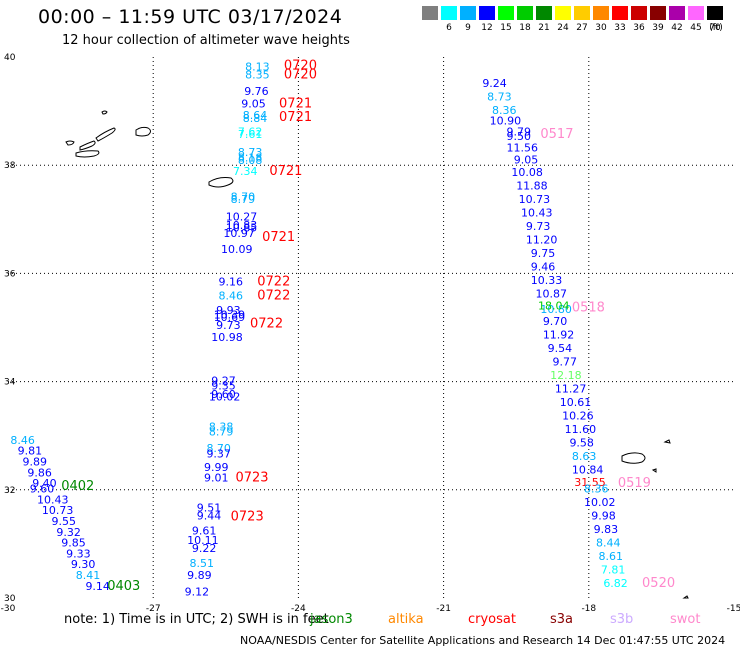 This screenshot has height=650, width=740. I want to click on wave-height-value: 11.60, so click(581, 429).